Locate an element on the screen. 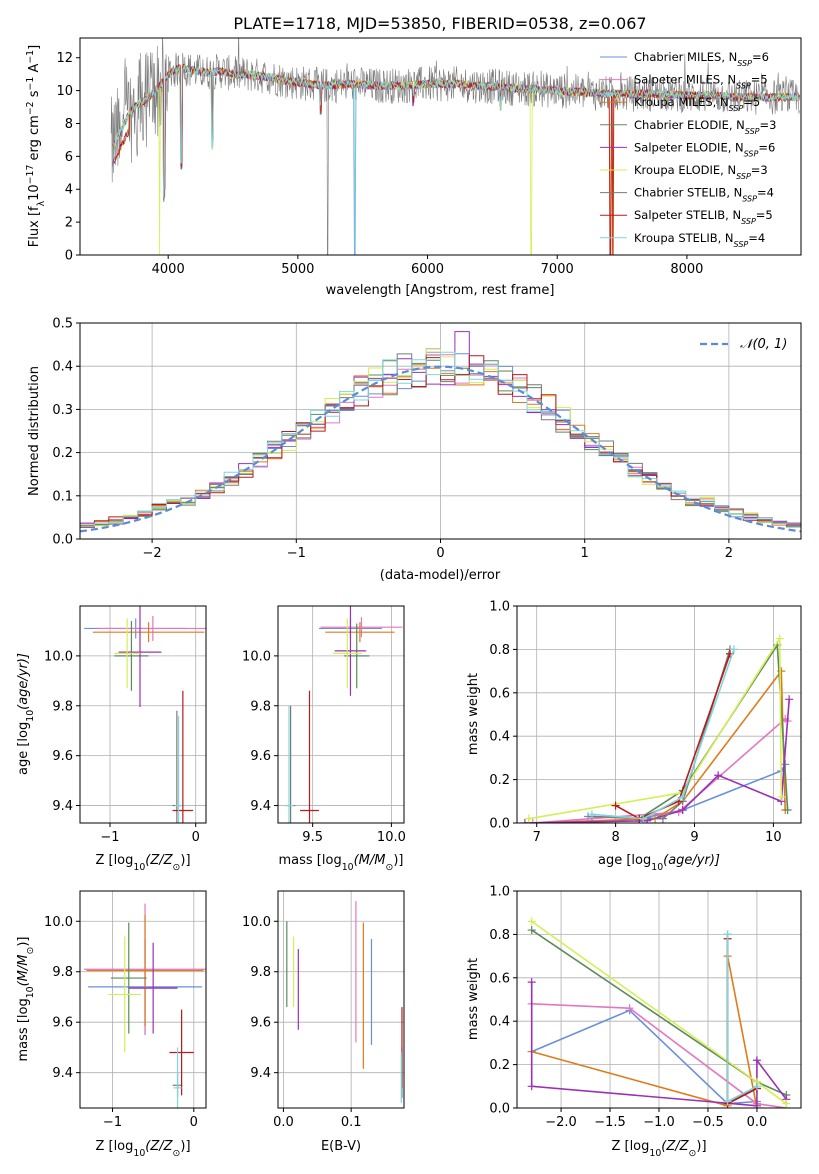 Image resolution: width=819 pixels, height=1174 pixels. residuals-ytick-label-0: 0.0 is located at coordinates (62, 540).